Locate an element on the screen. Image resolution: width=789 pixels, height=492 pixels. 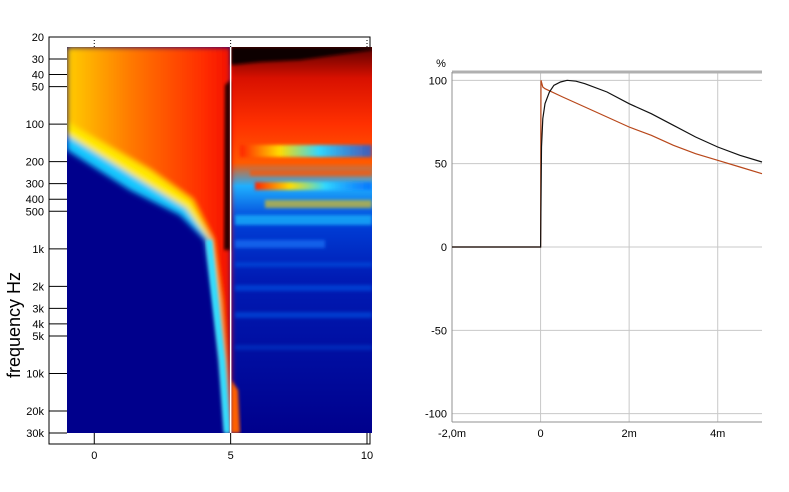
heatmap-y-tick-label: 10k is located at coordinates (35, 375).